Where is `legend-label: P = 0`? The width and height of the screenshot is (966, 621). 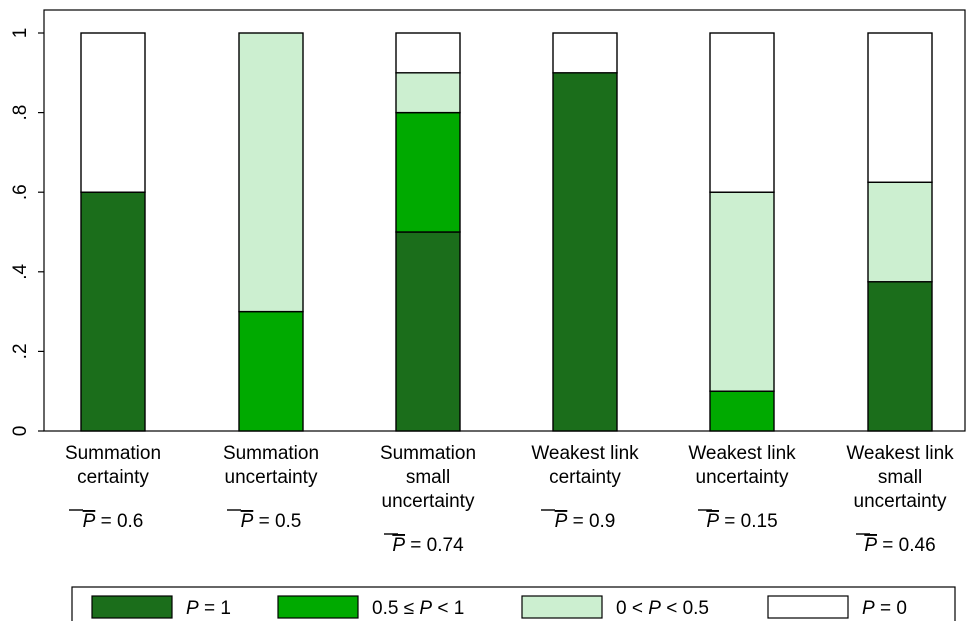
legend-label: P = 0 is located at coordinates (884, 608).